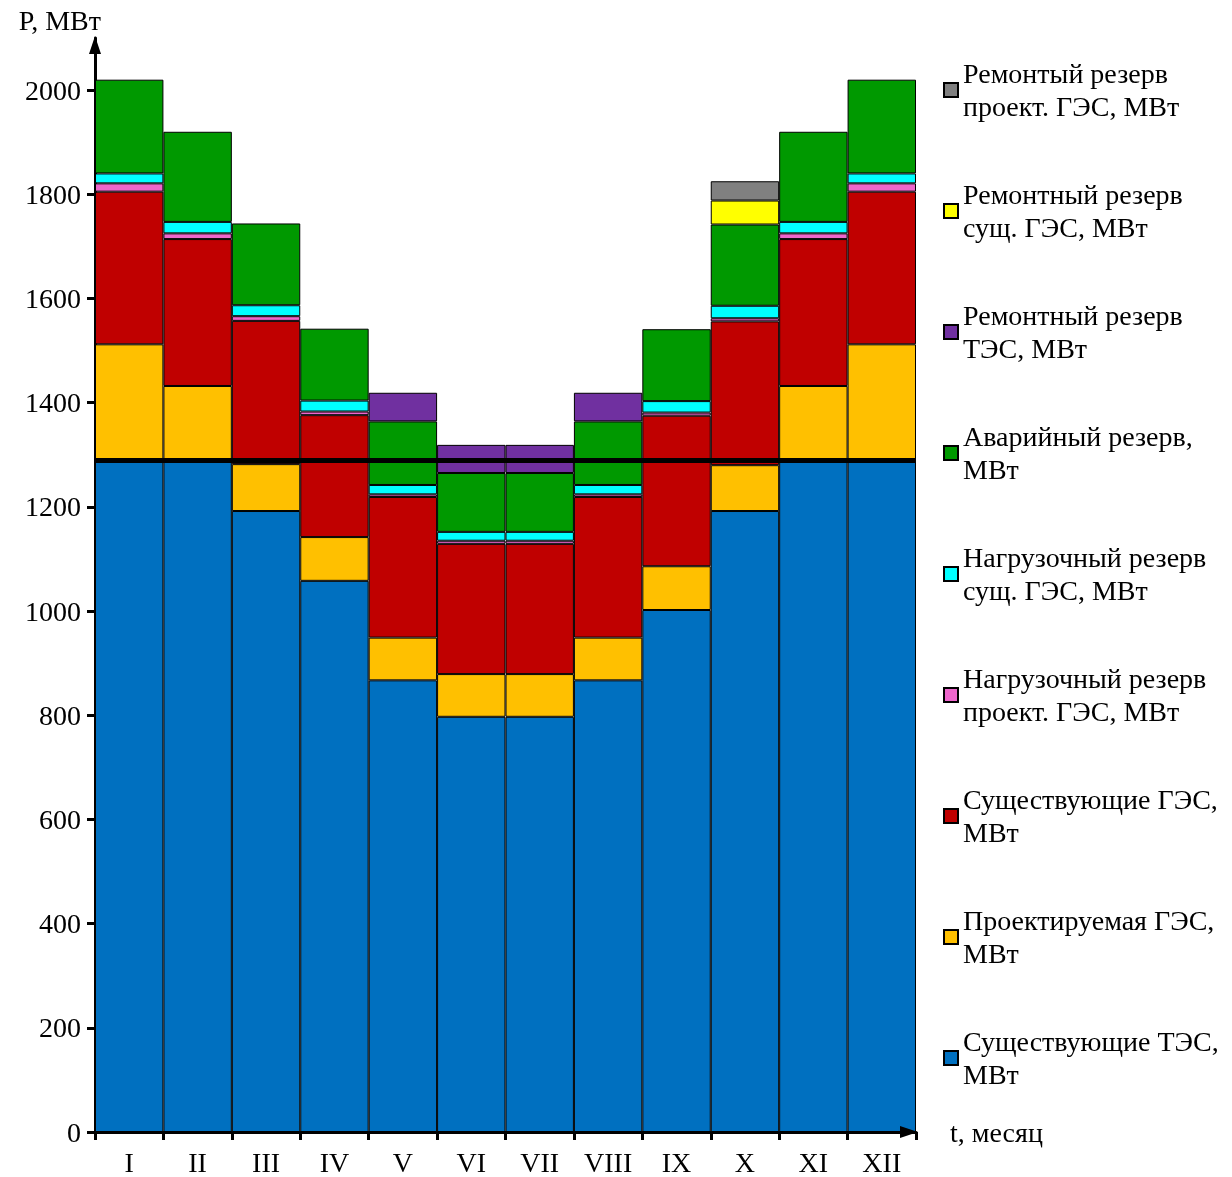  Describe the element at coordinates (334, 1161) in the screenshot. I see `x-tick-label: IV` at that location.